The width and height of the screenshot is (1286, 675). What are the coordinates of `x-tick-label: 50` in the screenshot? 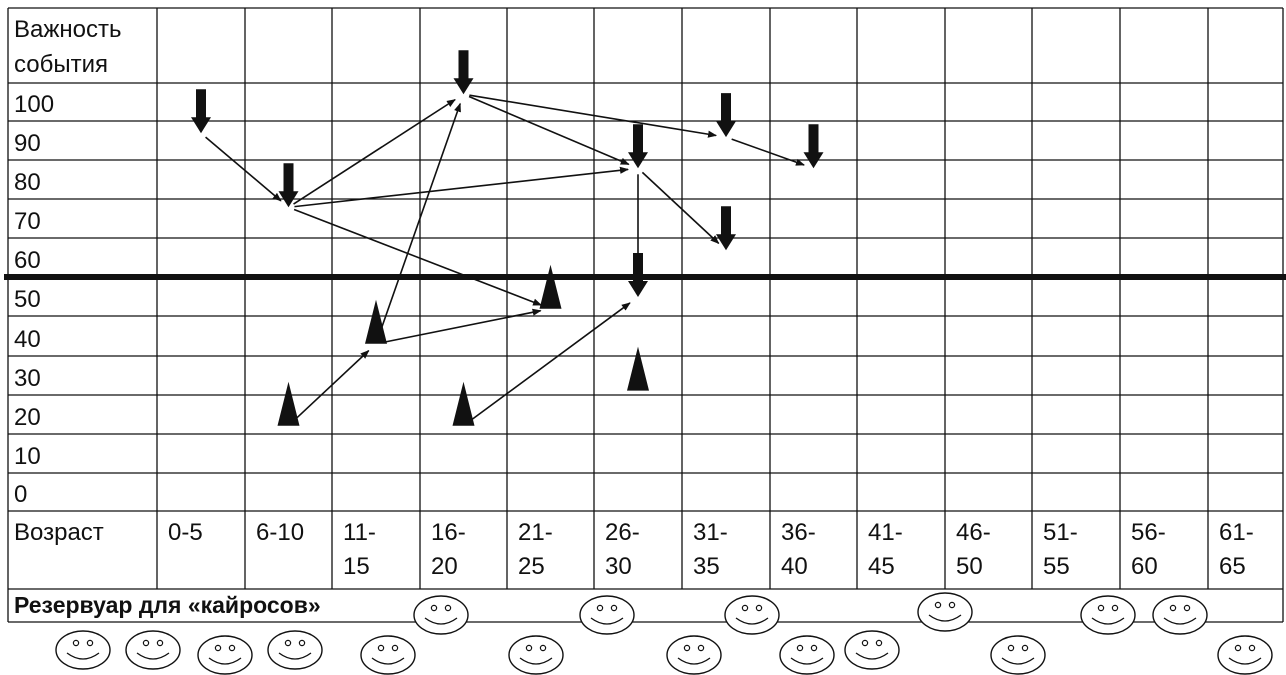 It's located at (969, 566).